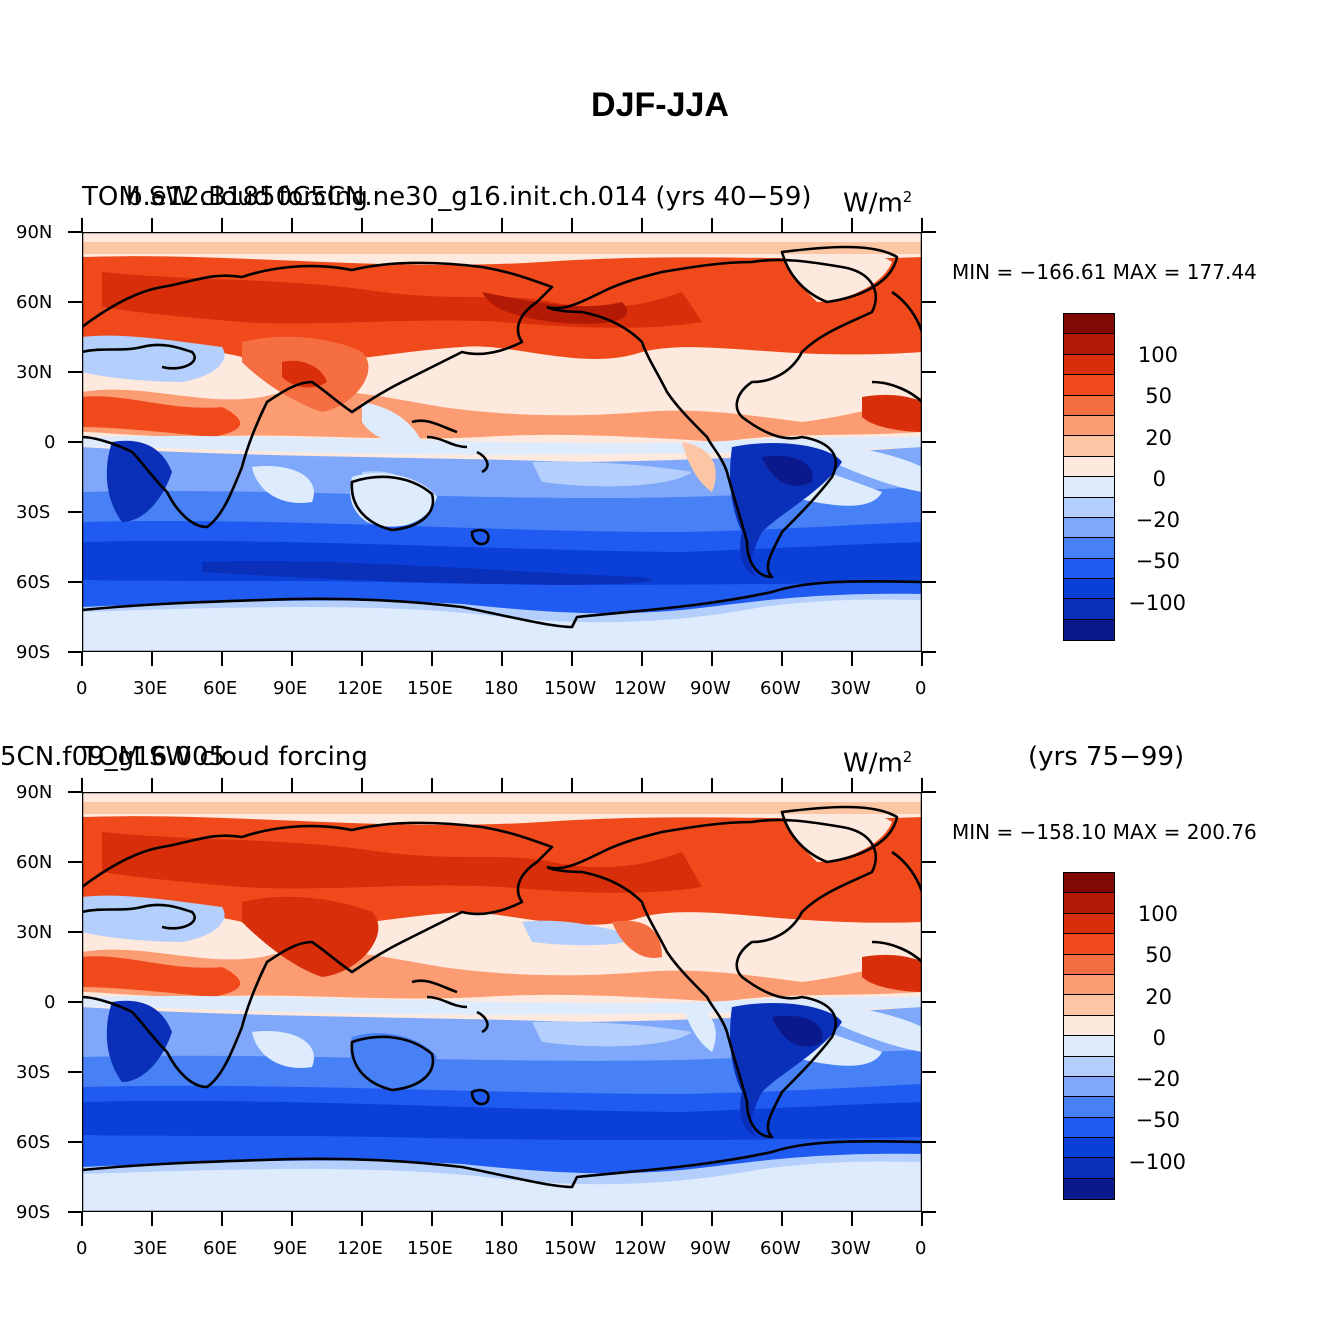 Image resolution: width=1320 pixels, height=1322 pixels. Describe the element at coordinates (1157, 520) in the screenshot. I see `cb-top-label-minus20: −20` at that location.